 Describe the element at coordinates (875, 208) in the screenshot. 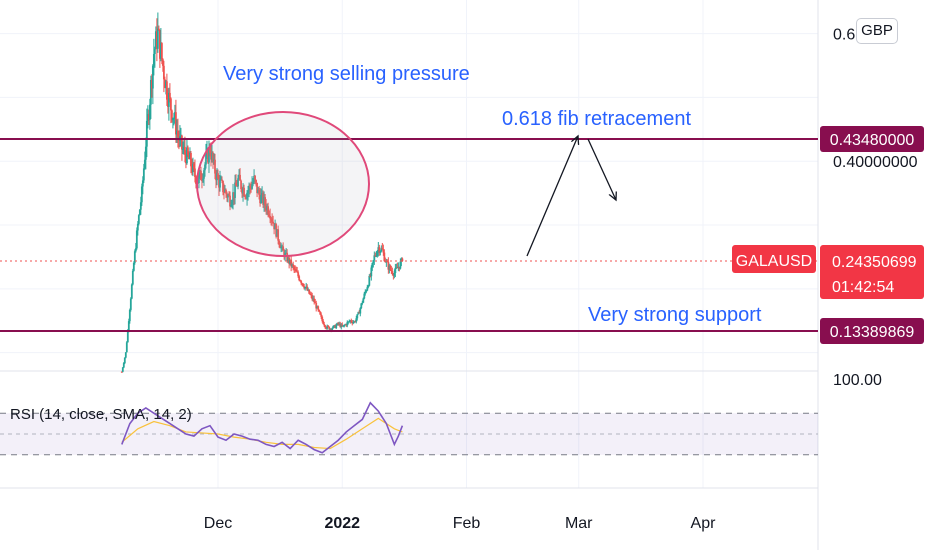

I see `price-axis: 0.6 0.40000000 100.00` at that location.